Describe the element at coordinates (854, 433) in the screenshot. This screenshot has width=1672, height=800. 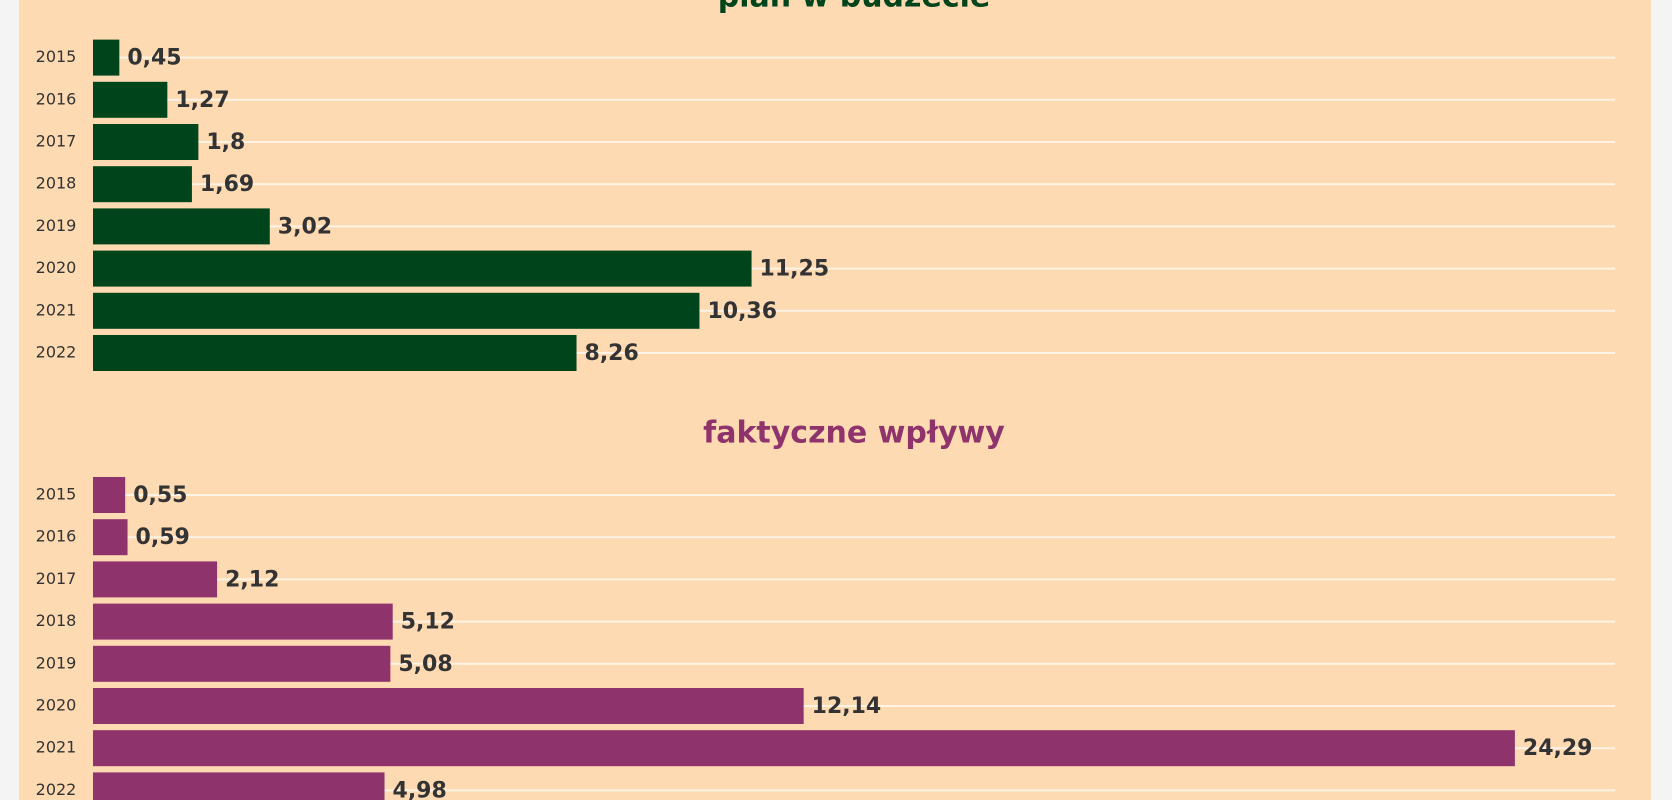
I see `chart-title: faktyczne wpływy` at that location.